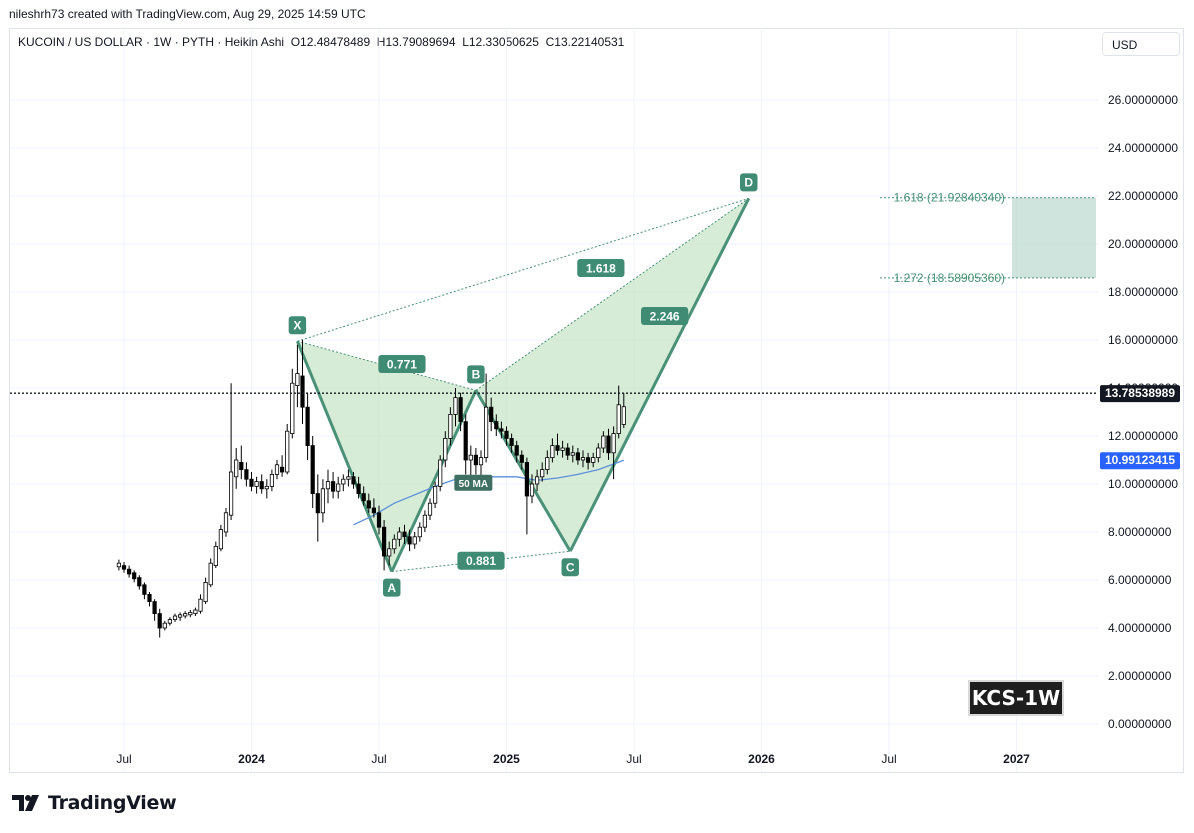 The width and height of the screenshot is (1194, 833). Describe the element at coordinates (94, 803) in the screenshot. I see `tradingview-logo: TradingView` at that location.